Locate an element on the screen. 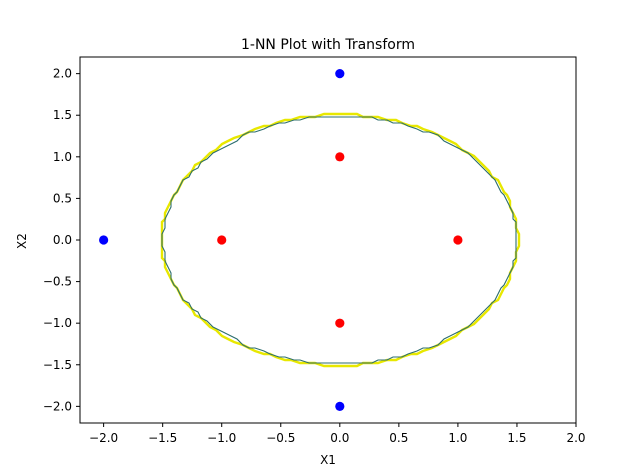 This screenshot has width=640, height=476. y-tick-label: −2.0 is located at coordinates (57, 406).